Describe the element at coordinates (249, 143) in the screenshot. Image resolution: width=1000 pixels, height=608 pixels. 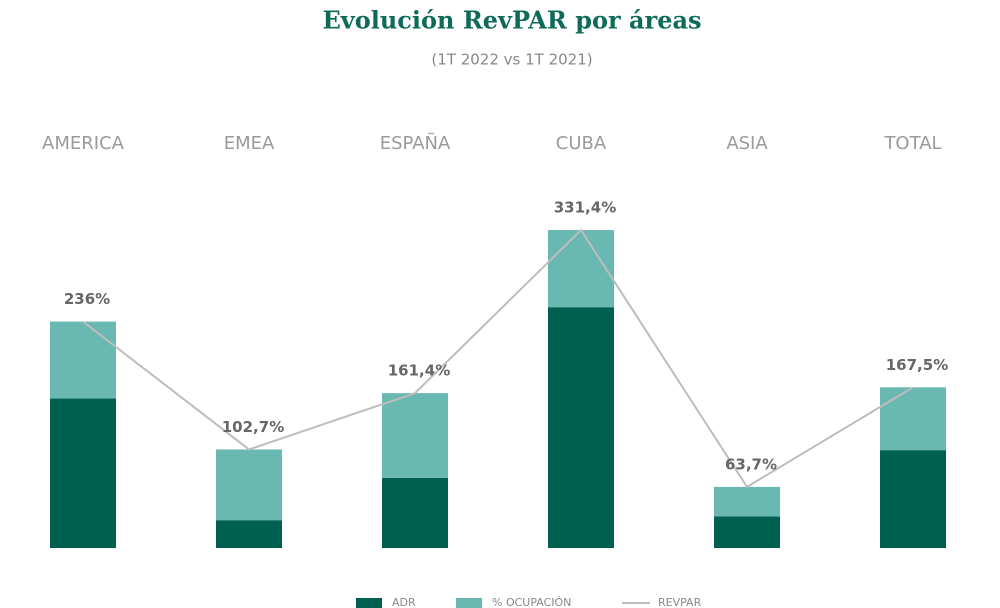
I see `category-label: EMEA` at that location.